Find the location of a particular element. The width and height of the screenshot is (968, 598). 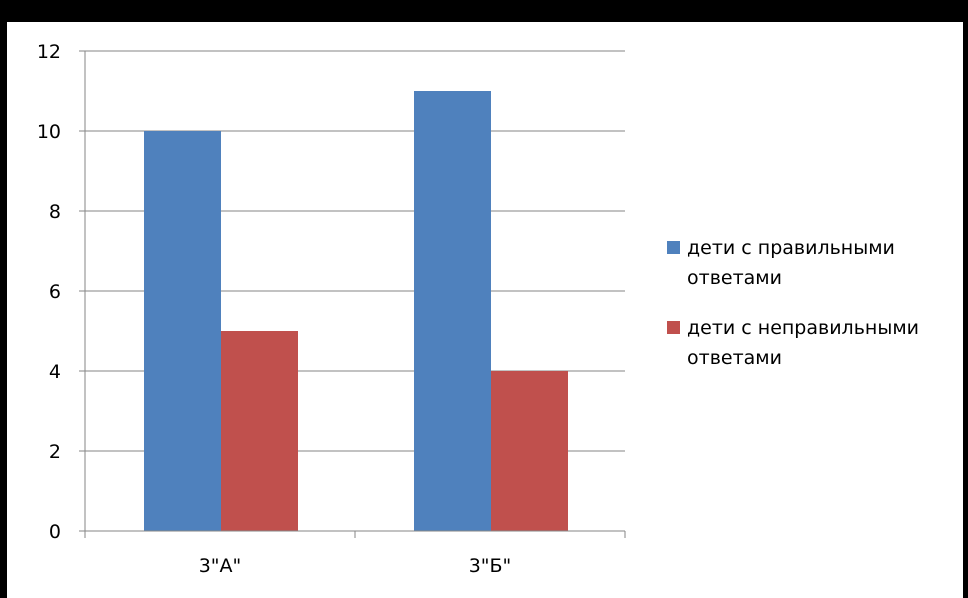

y-tick-label: 4 is located at coordinates (55, 372).